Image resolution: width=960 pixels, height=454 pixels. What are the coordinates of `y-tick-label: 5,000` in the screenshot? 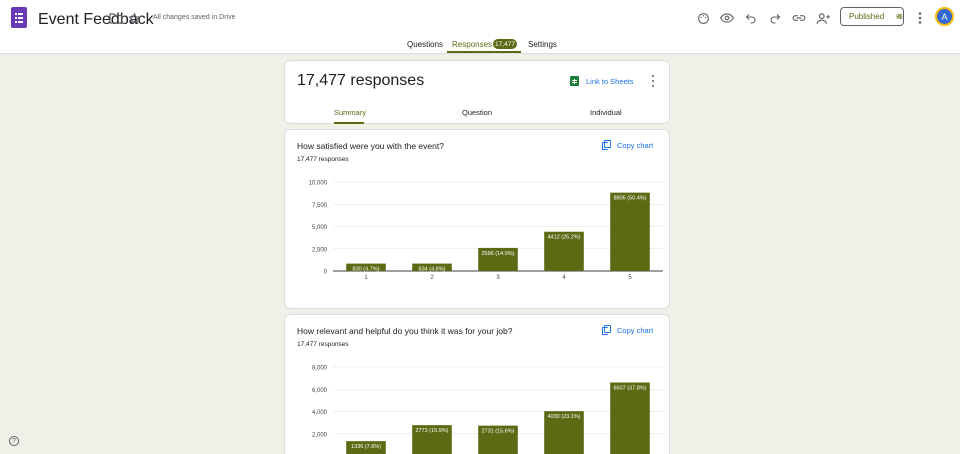 It's located at (320, 228).